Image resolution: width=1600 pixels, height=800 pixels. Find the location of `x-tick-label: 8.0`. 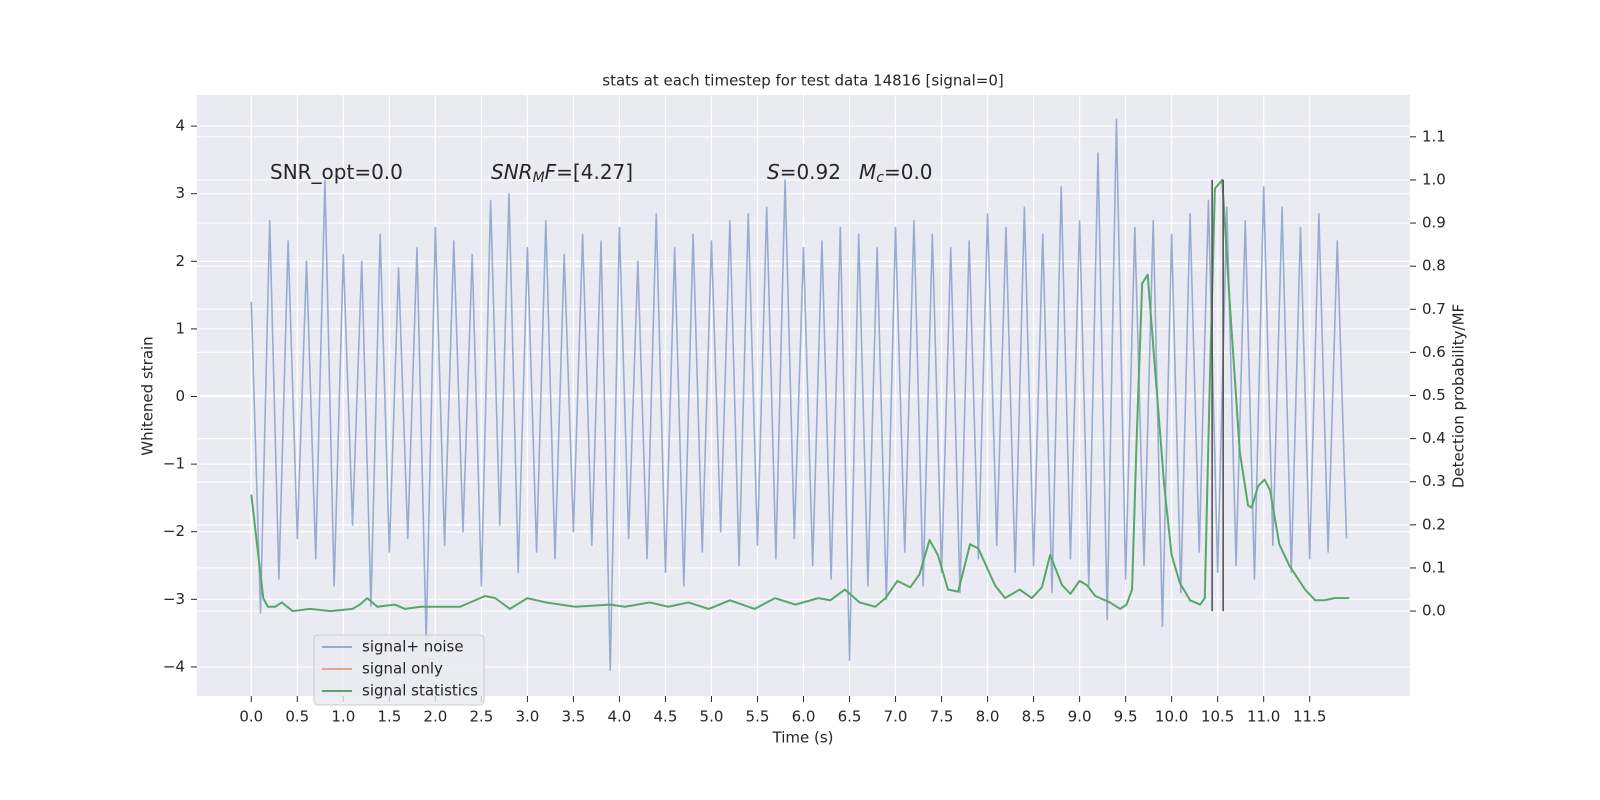

x-tick-label: 8.0 is located at coordinates (988, 717).